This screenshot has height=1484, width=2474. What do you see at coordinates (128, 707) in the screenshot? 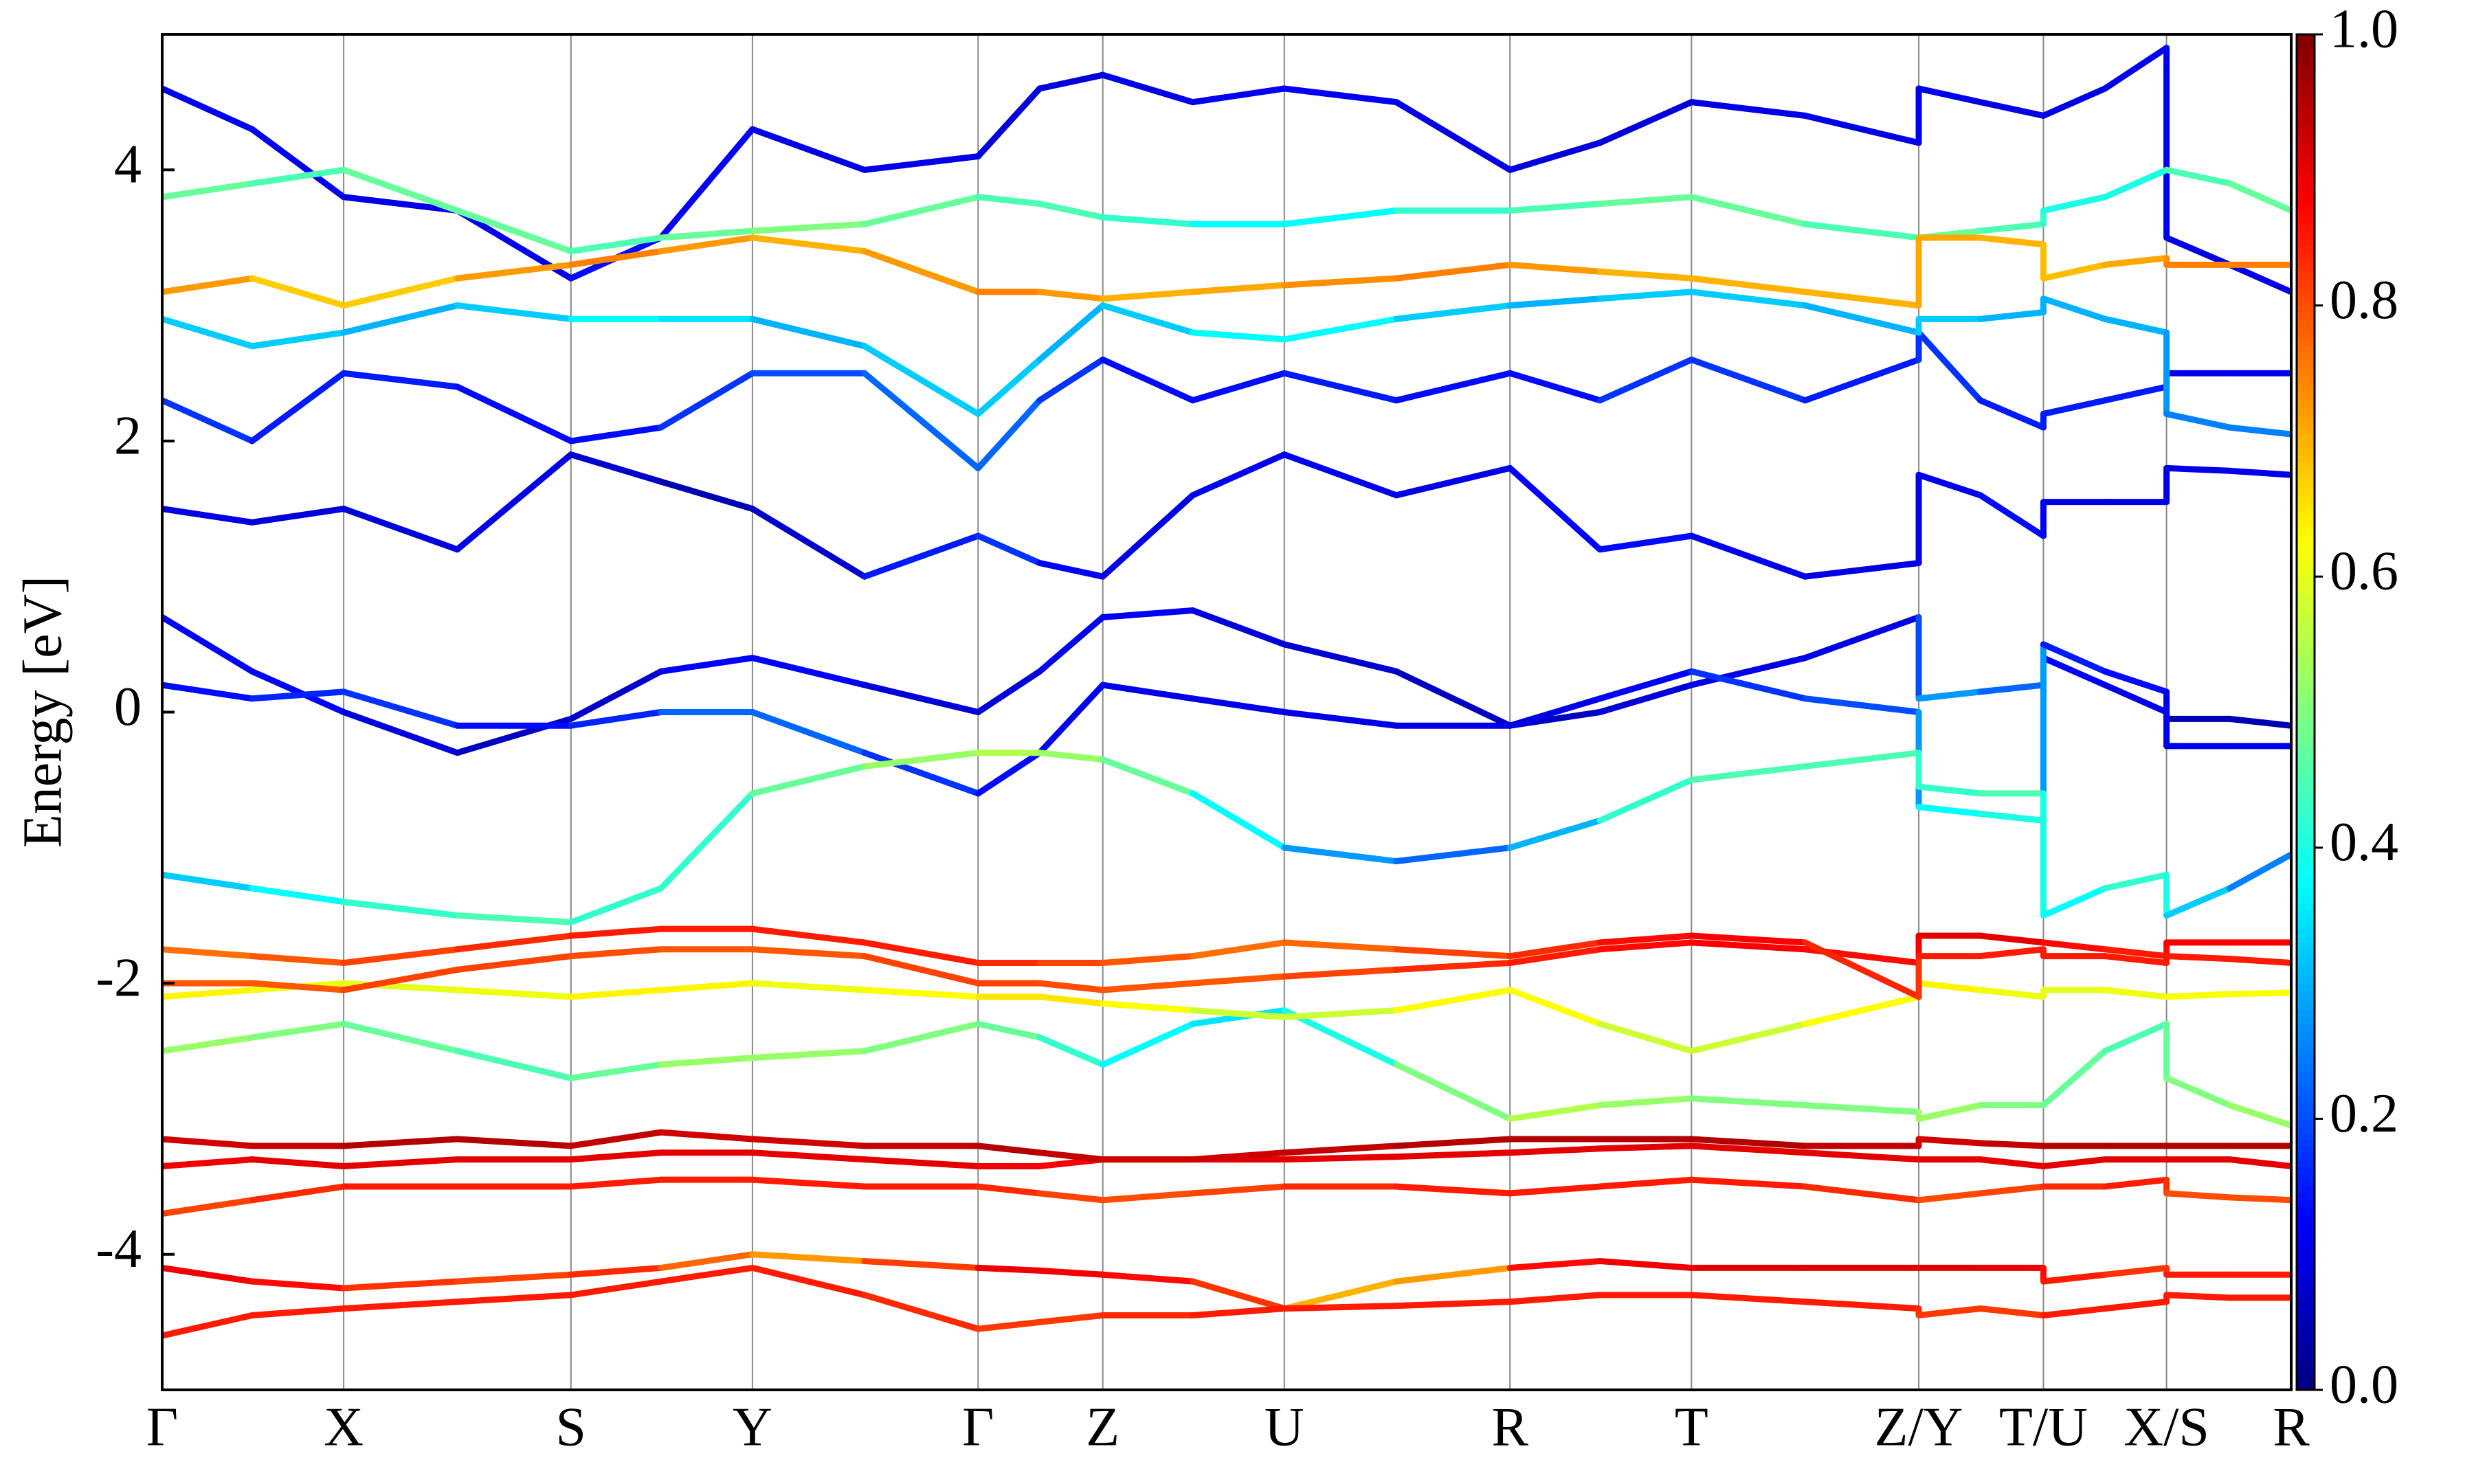
I see `y-tick-label: 0` at bounding box center [128, 707].